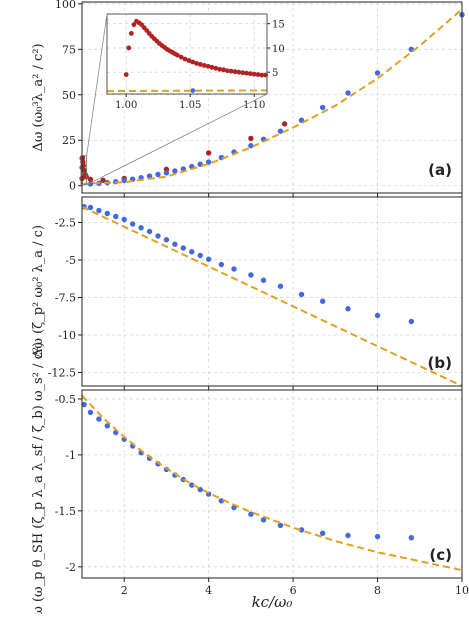 This screenshot has height=618, width=469. I want to click on panel-label: (a), so click(440, 170).